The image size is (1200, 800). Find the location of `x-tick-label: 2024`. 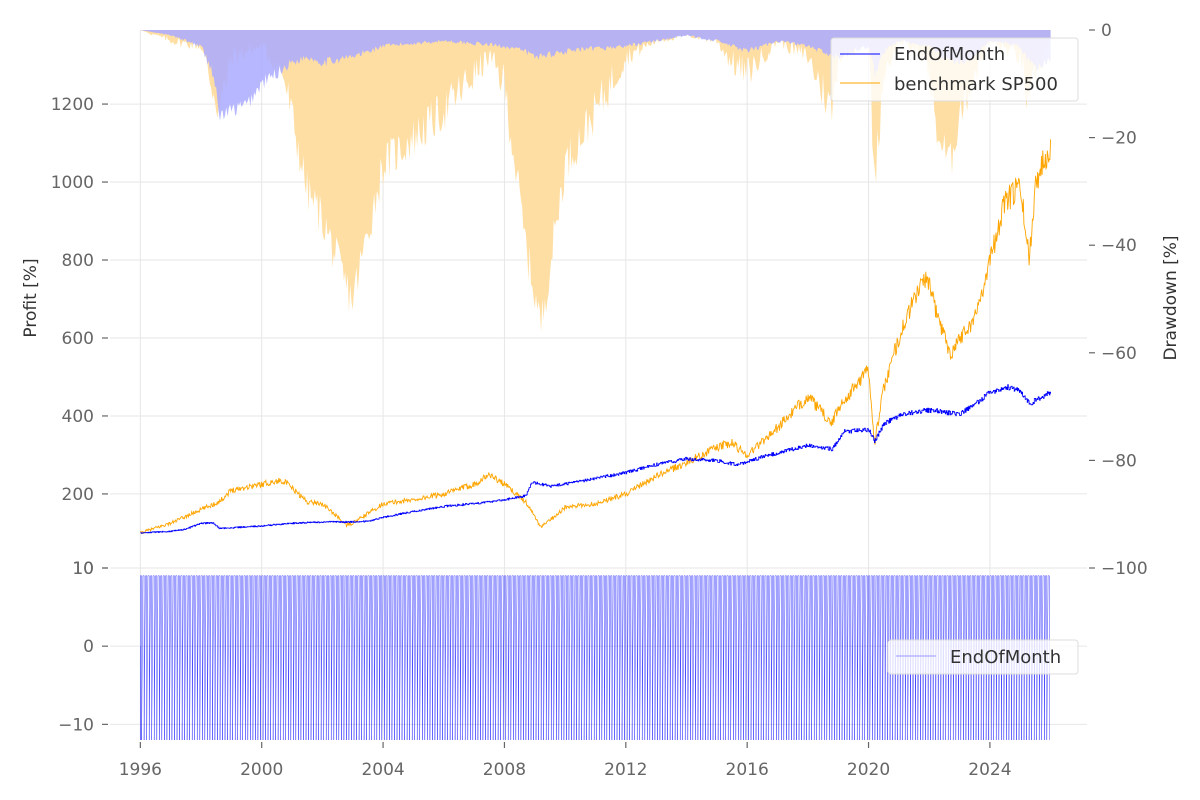

x-tick-label: 2024 is located at coordinates (989, 770).